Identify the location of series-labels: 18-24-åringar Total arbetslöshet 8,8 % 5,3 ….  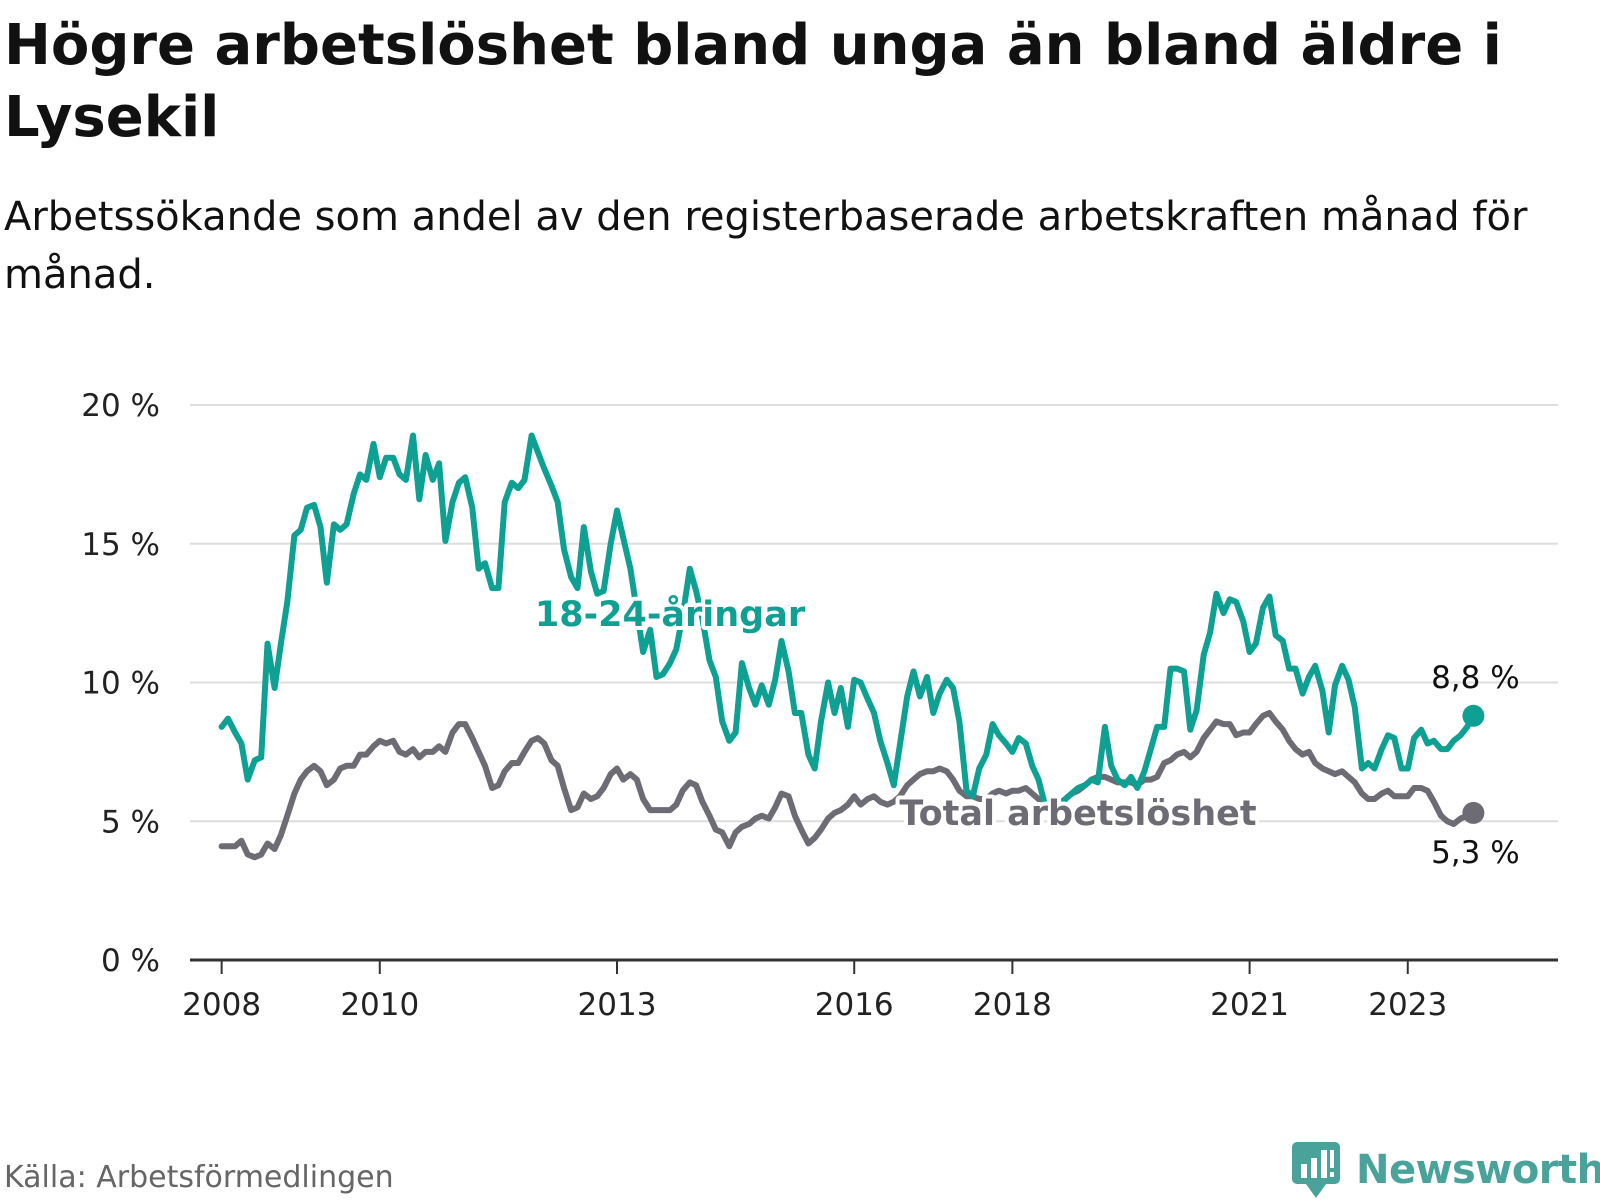
(1025, 730).